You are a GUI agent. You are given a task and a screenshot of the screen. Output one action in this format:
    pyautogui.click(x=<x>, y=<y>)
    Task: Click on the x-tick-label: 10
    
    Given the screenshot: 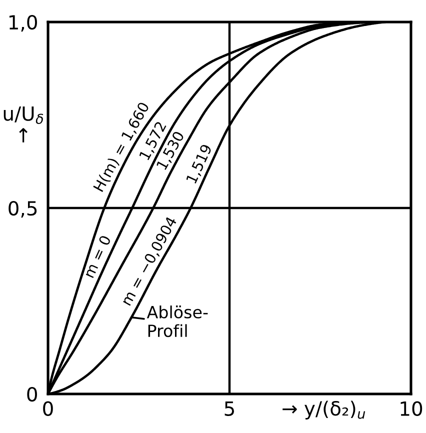 What is the action you would take?
    pyautogui.click(x=411, y=408)
    